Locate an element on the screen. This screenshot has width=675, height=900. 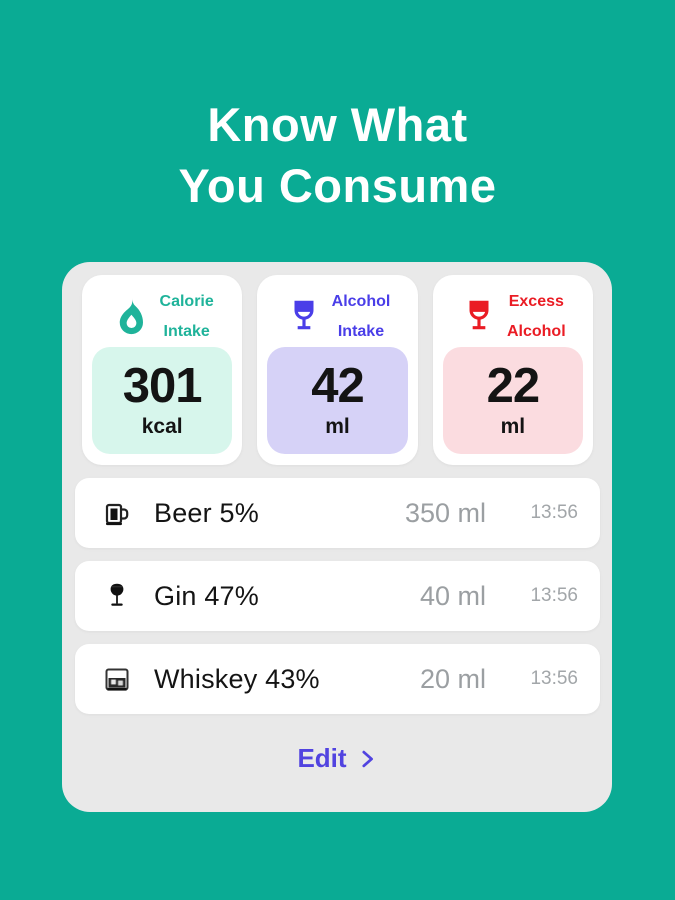
drink-amount: 40 ml is located at coordinates (452, 595).